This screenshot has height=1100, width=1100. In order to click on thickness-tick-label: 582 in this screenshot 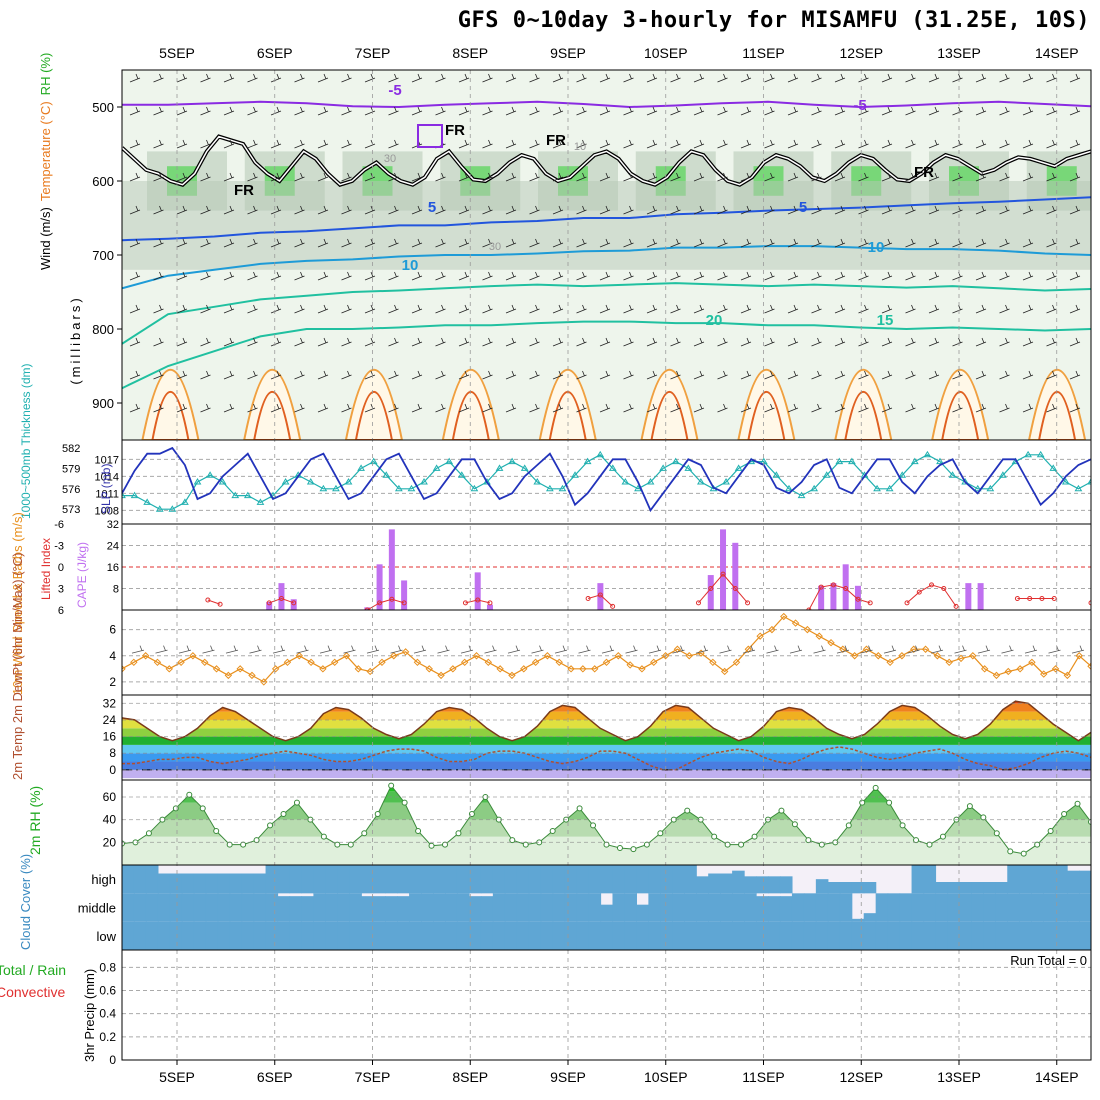, I will do `click(71, 449)`.